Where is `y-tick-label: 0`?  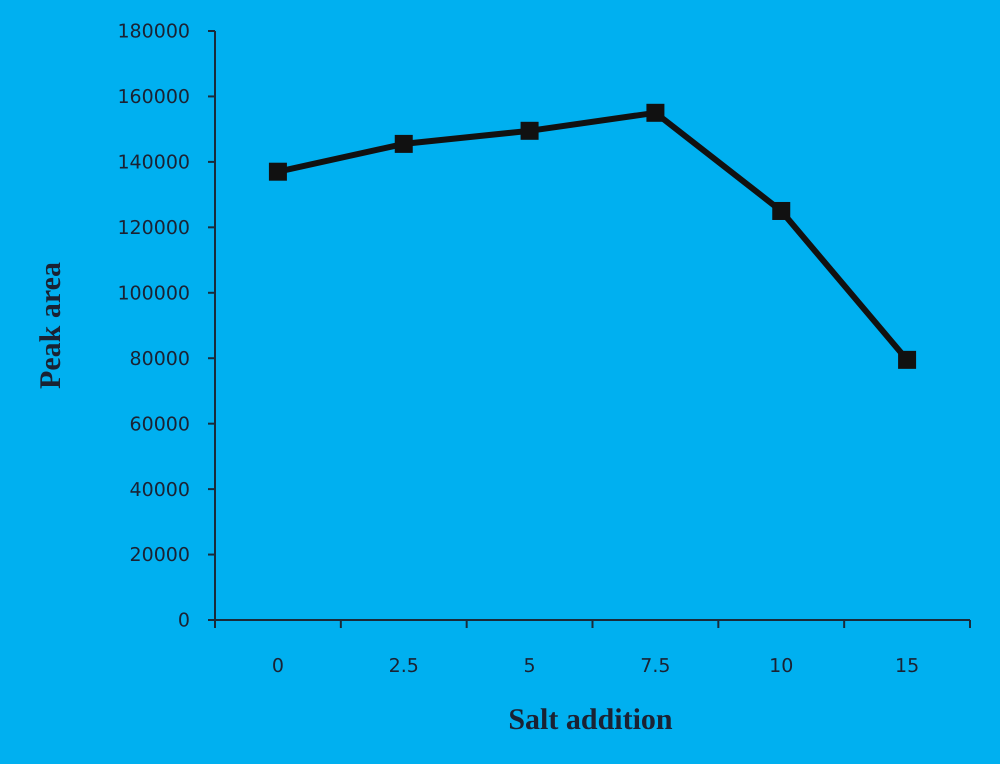
y-tick-label: 0 is located at coordinates (184, 621).